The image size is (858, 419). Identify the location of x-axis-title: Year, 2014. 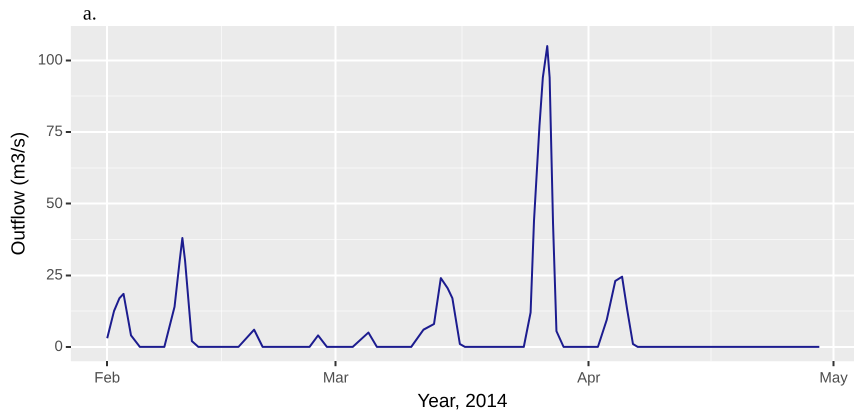
(462, 401).